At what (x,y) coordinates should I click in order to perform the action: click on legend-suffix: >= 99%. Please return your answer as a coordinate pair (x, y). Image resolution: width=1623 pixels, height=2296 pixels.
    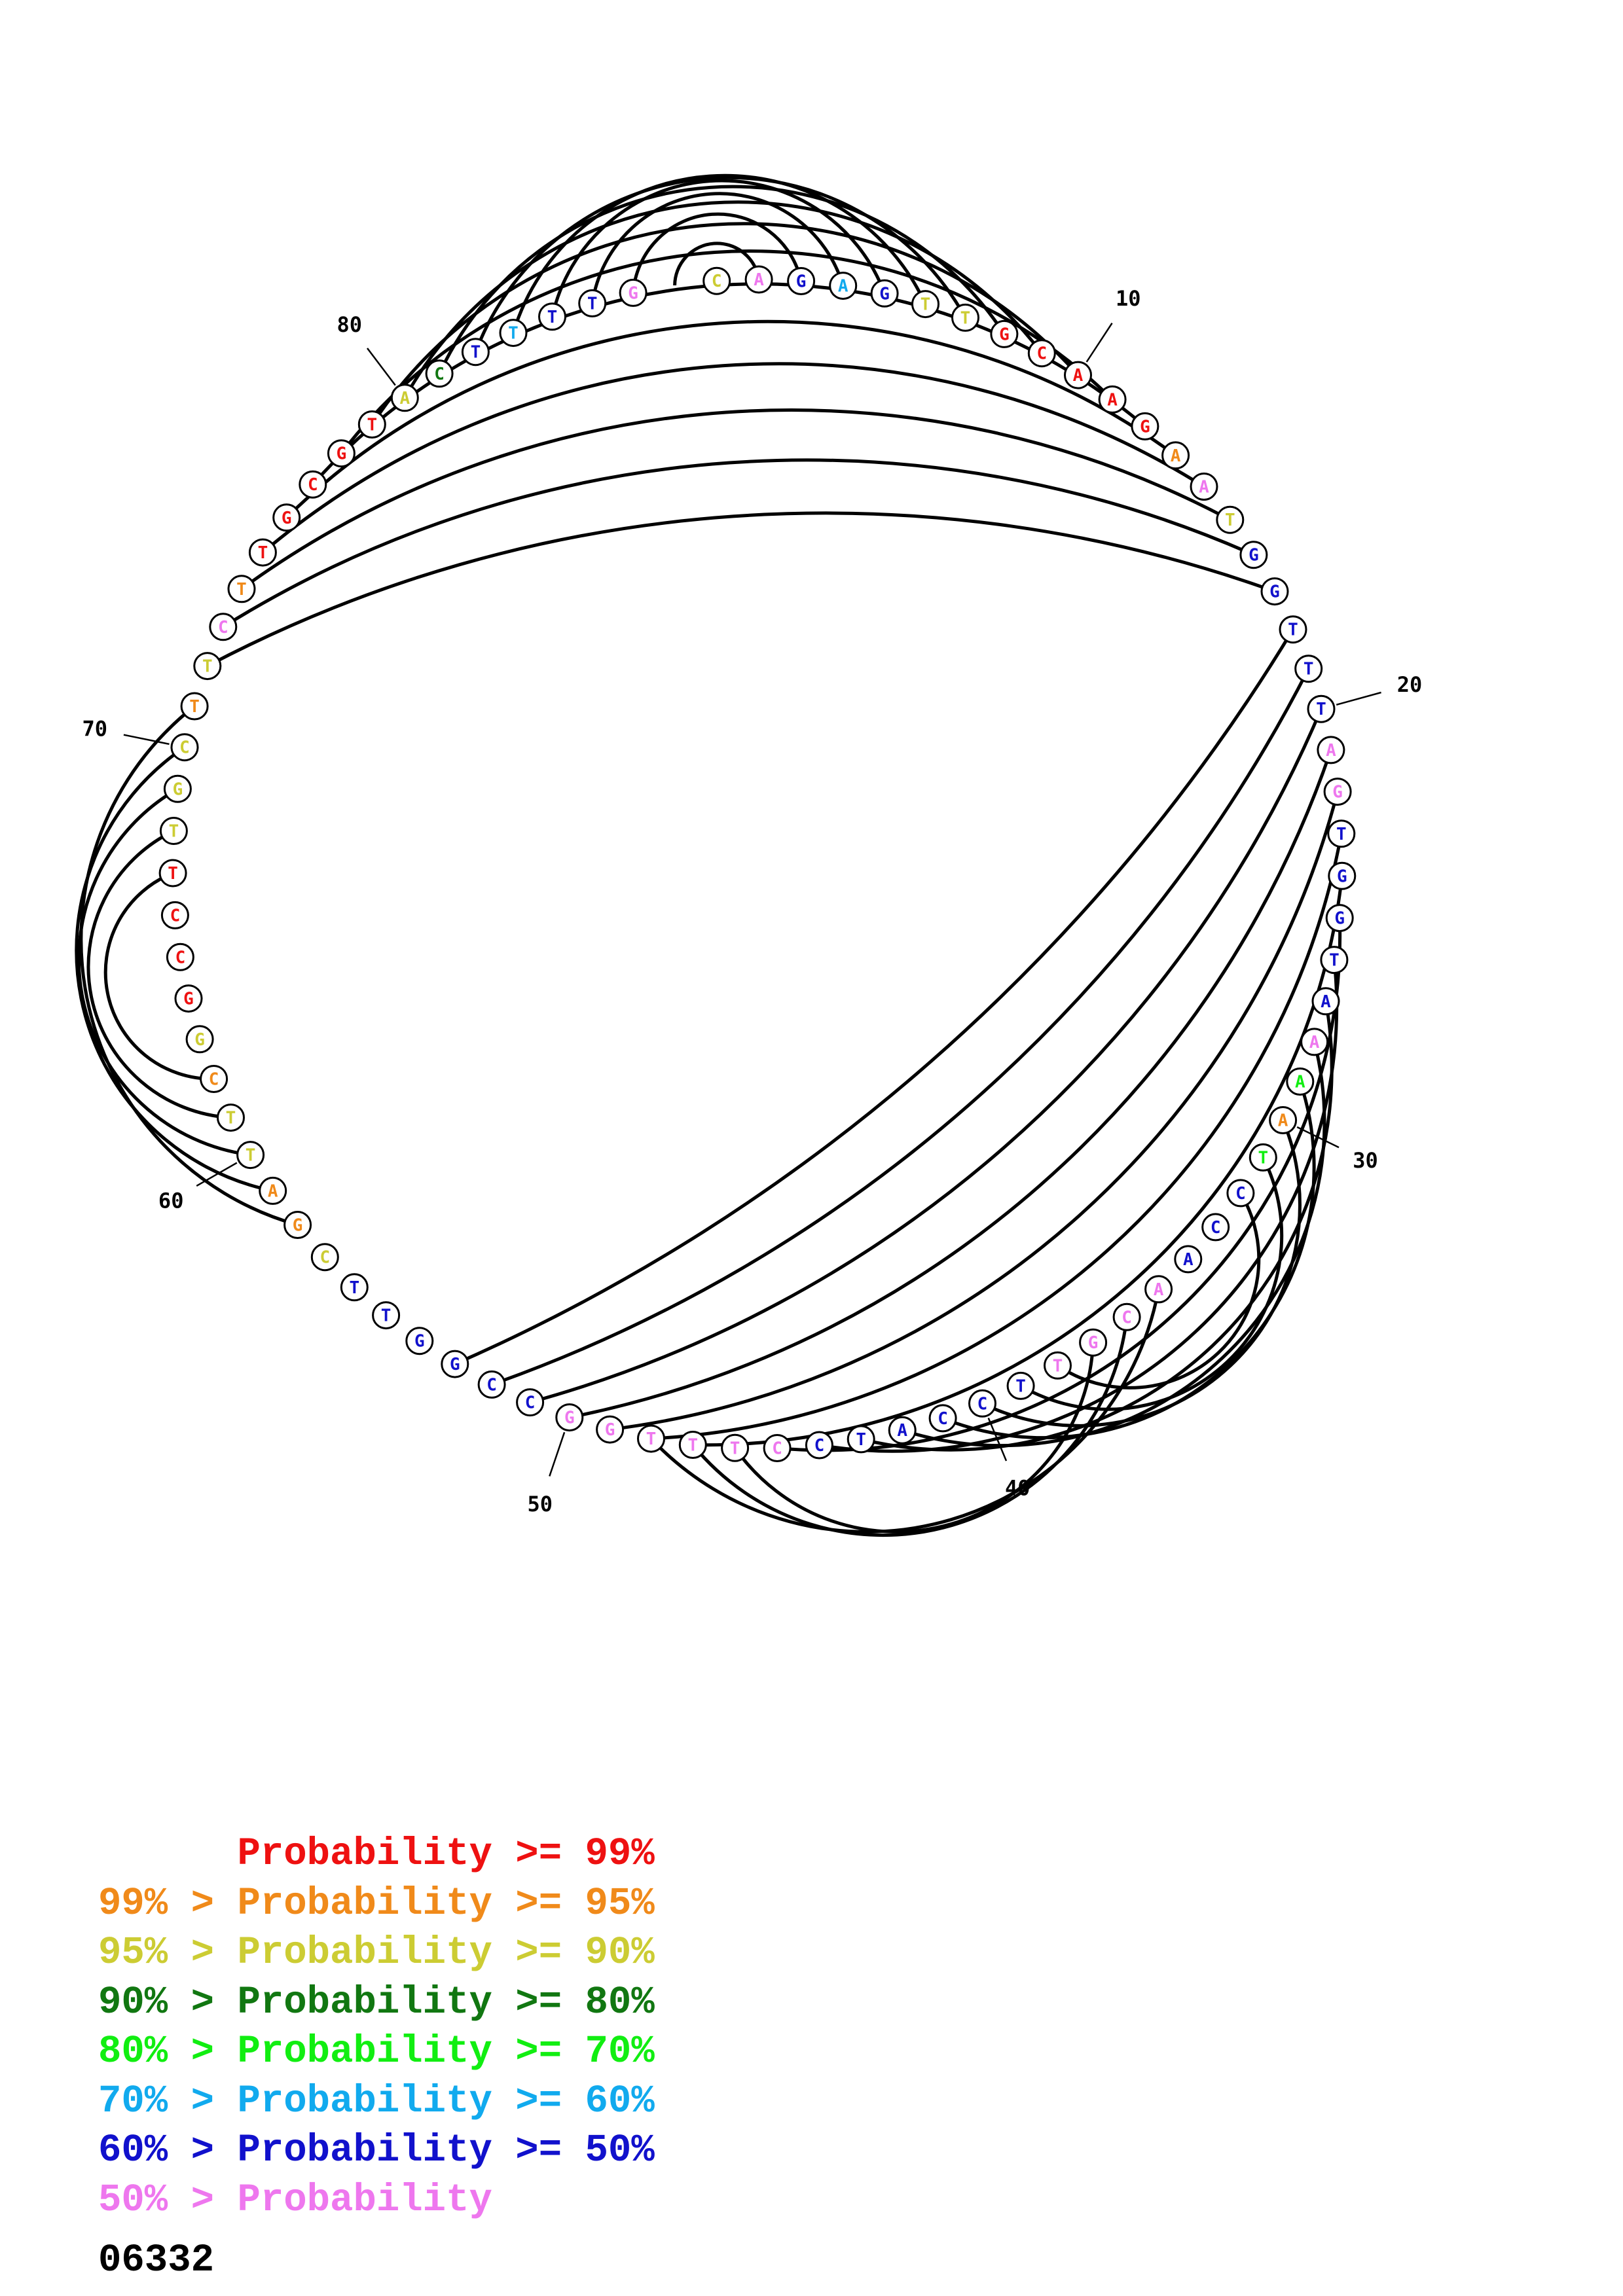
    Looking at the image, I should click on (573, 1854).